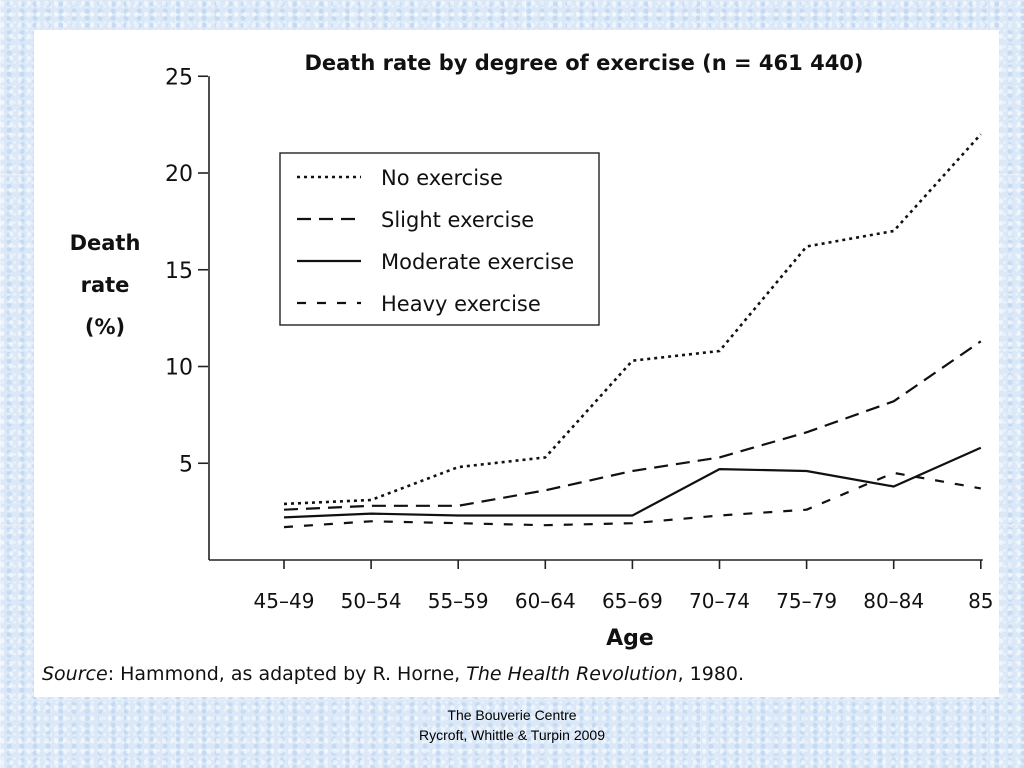 The width and height of the screenshot is (1024, 768). What do you see at coordinates (179, 271) in the screenshot?
I see `y-tick-label: 15` at bounding box center [179, 271].